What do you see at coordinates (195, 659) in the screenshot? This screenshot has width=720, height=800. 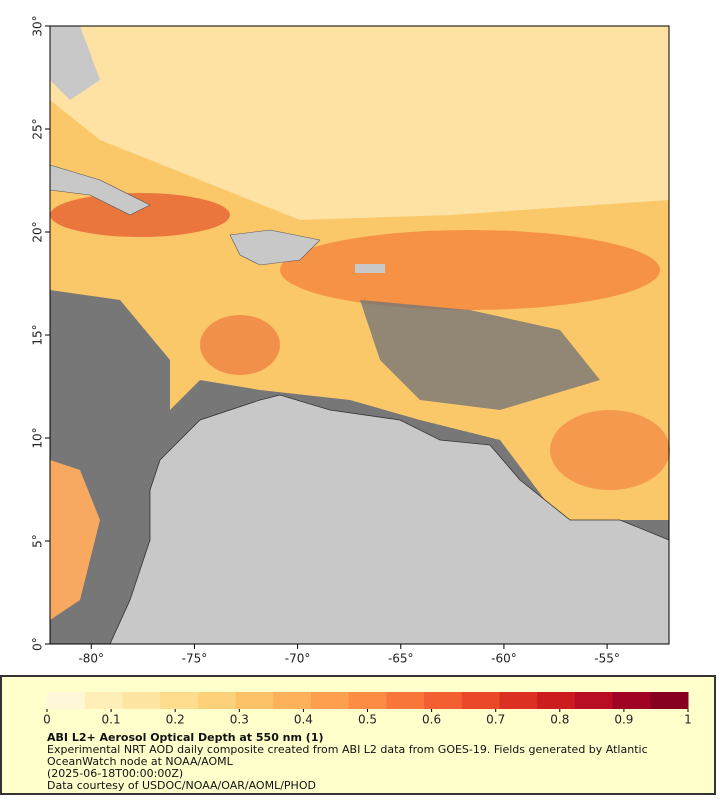 I see `x-tick-label: -75°` at bounding box center [195, 659].